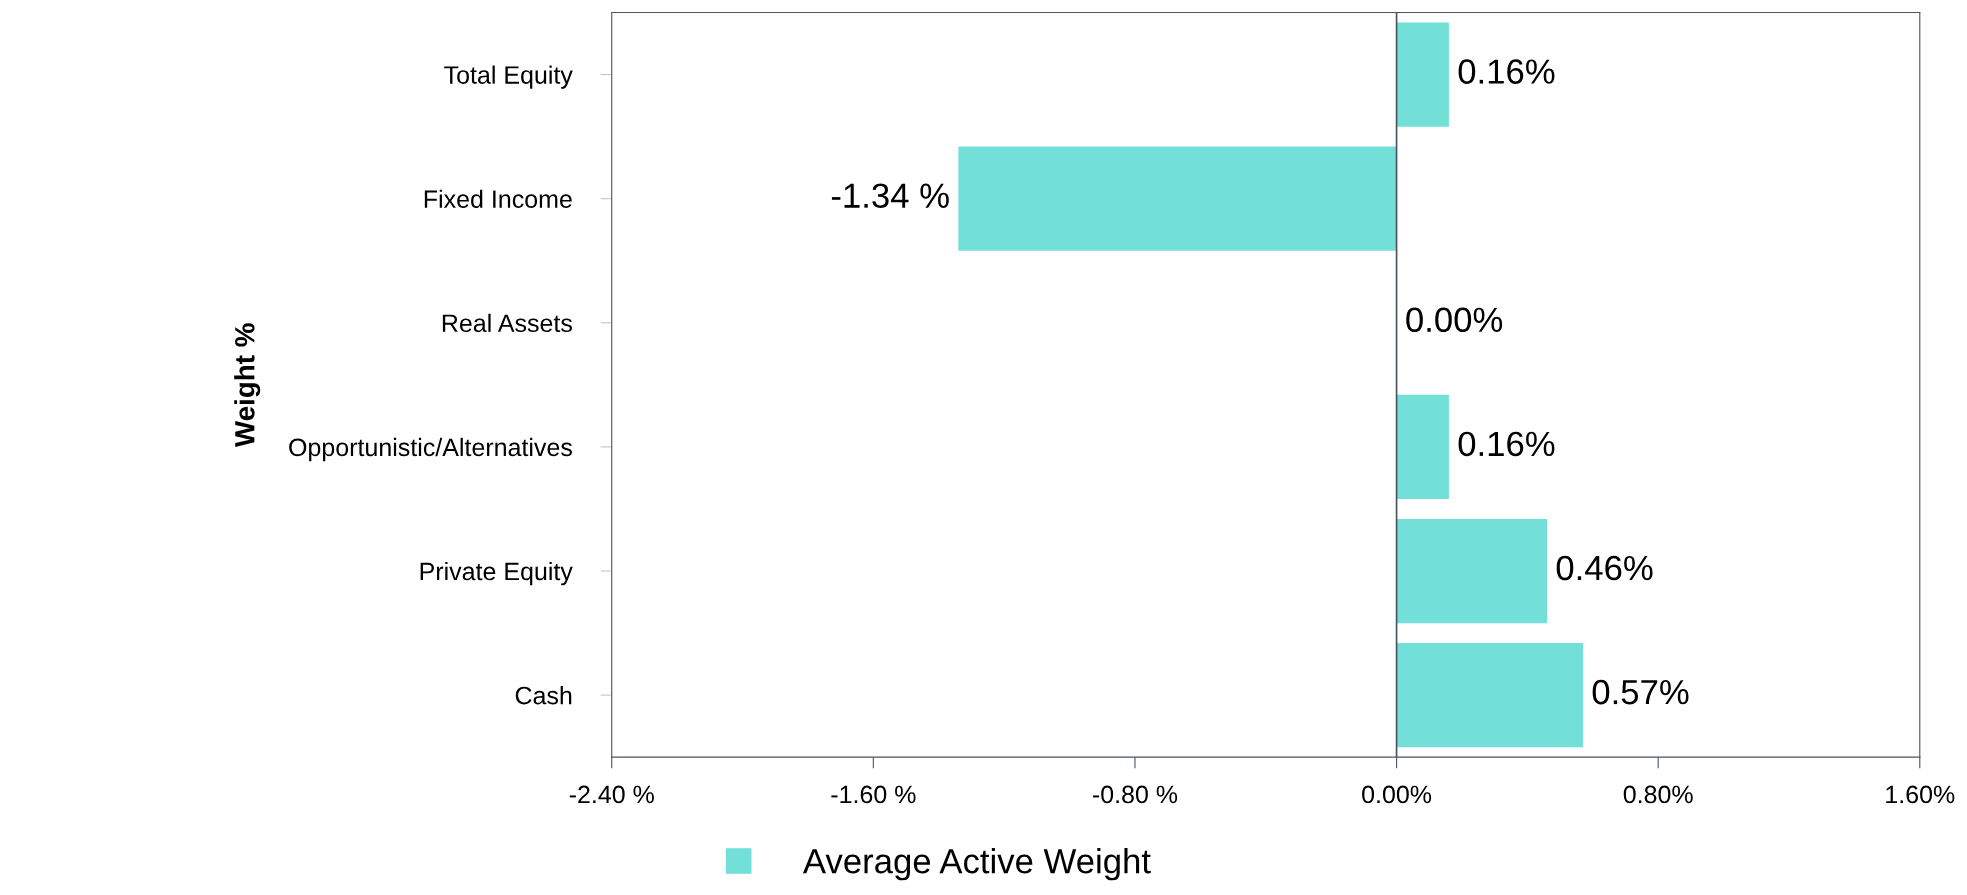 This screenshot has width=1967, height=895. What do you see at coordinates (611, 794) in the screenshot?
I see `x-tick-label: -2.40 %` at bounding box center [611, 794].